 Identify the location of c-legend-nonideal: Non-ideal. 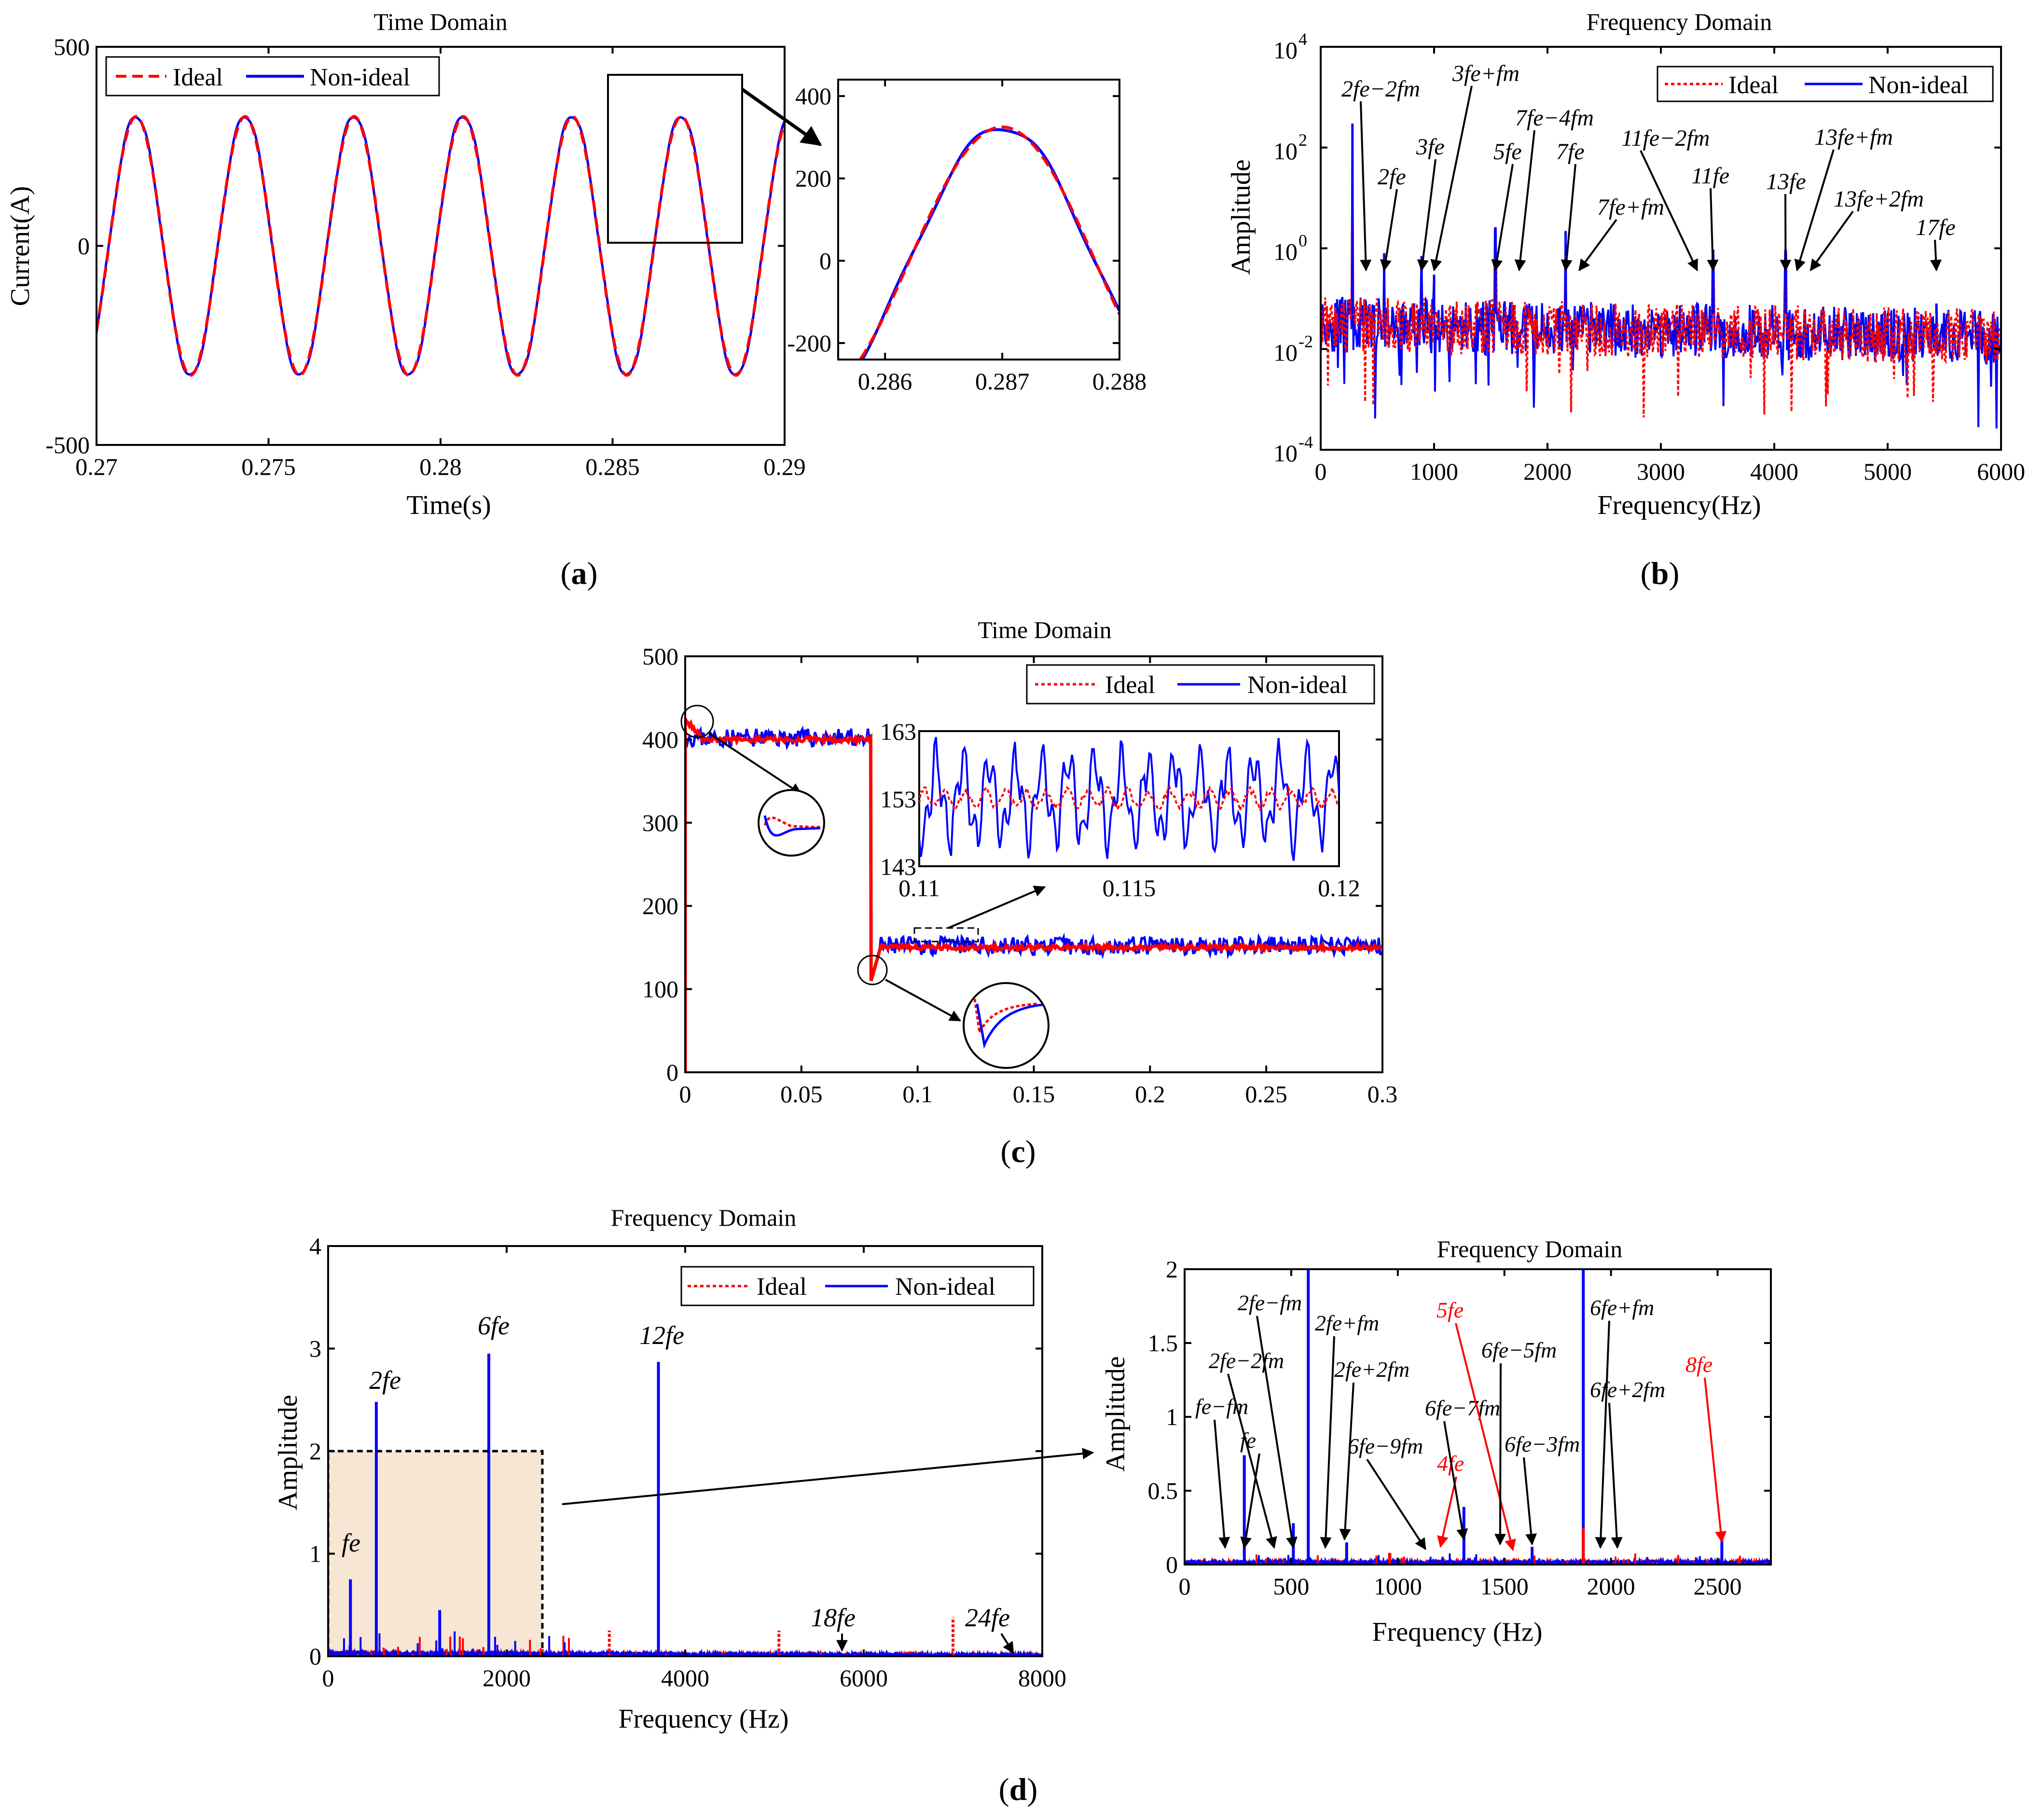
(1297, 685).